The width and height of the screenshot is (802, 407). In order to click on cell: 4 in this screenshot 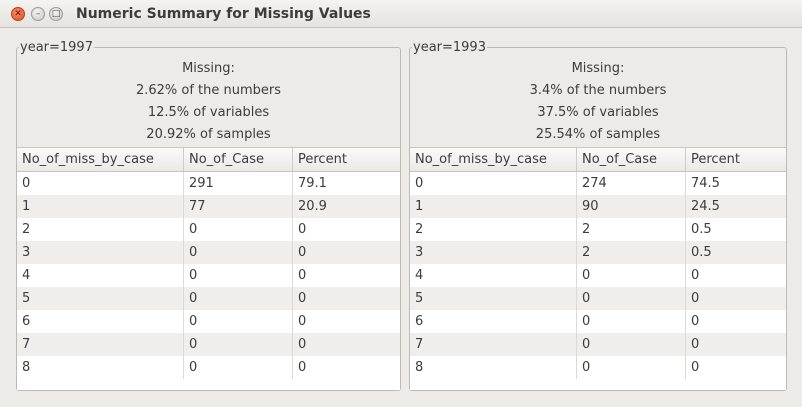, I will do `click(100, 275)`.